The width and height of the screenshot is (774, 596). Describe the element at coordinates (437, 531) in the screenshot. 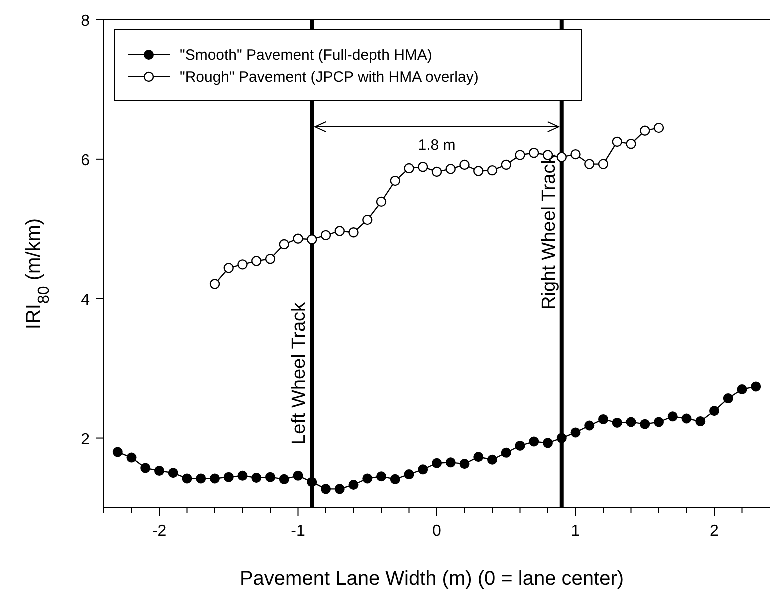

I see `x-tick-label: 0` at that location.